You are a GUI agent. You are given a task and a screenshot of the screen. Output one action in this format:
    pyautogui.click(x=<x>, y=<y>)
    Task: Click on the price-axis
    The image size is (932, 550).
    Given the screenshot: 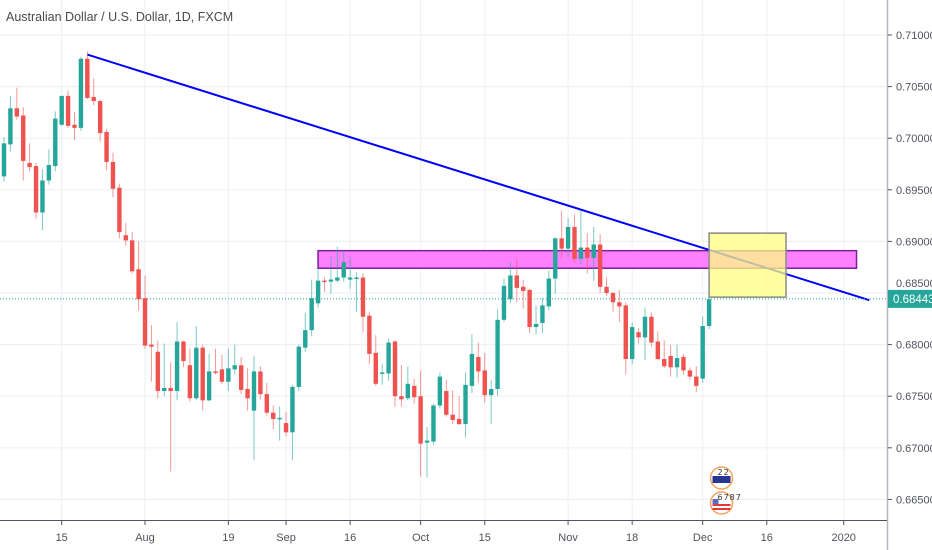 What is the action you would take?
    pyautogui.click(x=909, y=275)
    